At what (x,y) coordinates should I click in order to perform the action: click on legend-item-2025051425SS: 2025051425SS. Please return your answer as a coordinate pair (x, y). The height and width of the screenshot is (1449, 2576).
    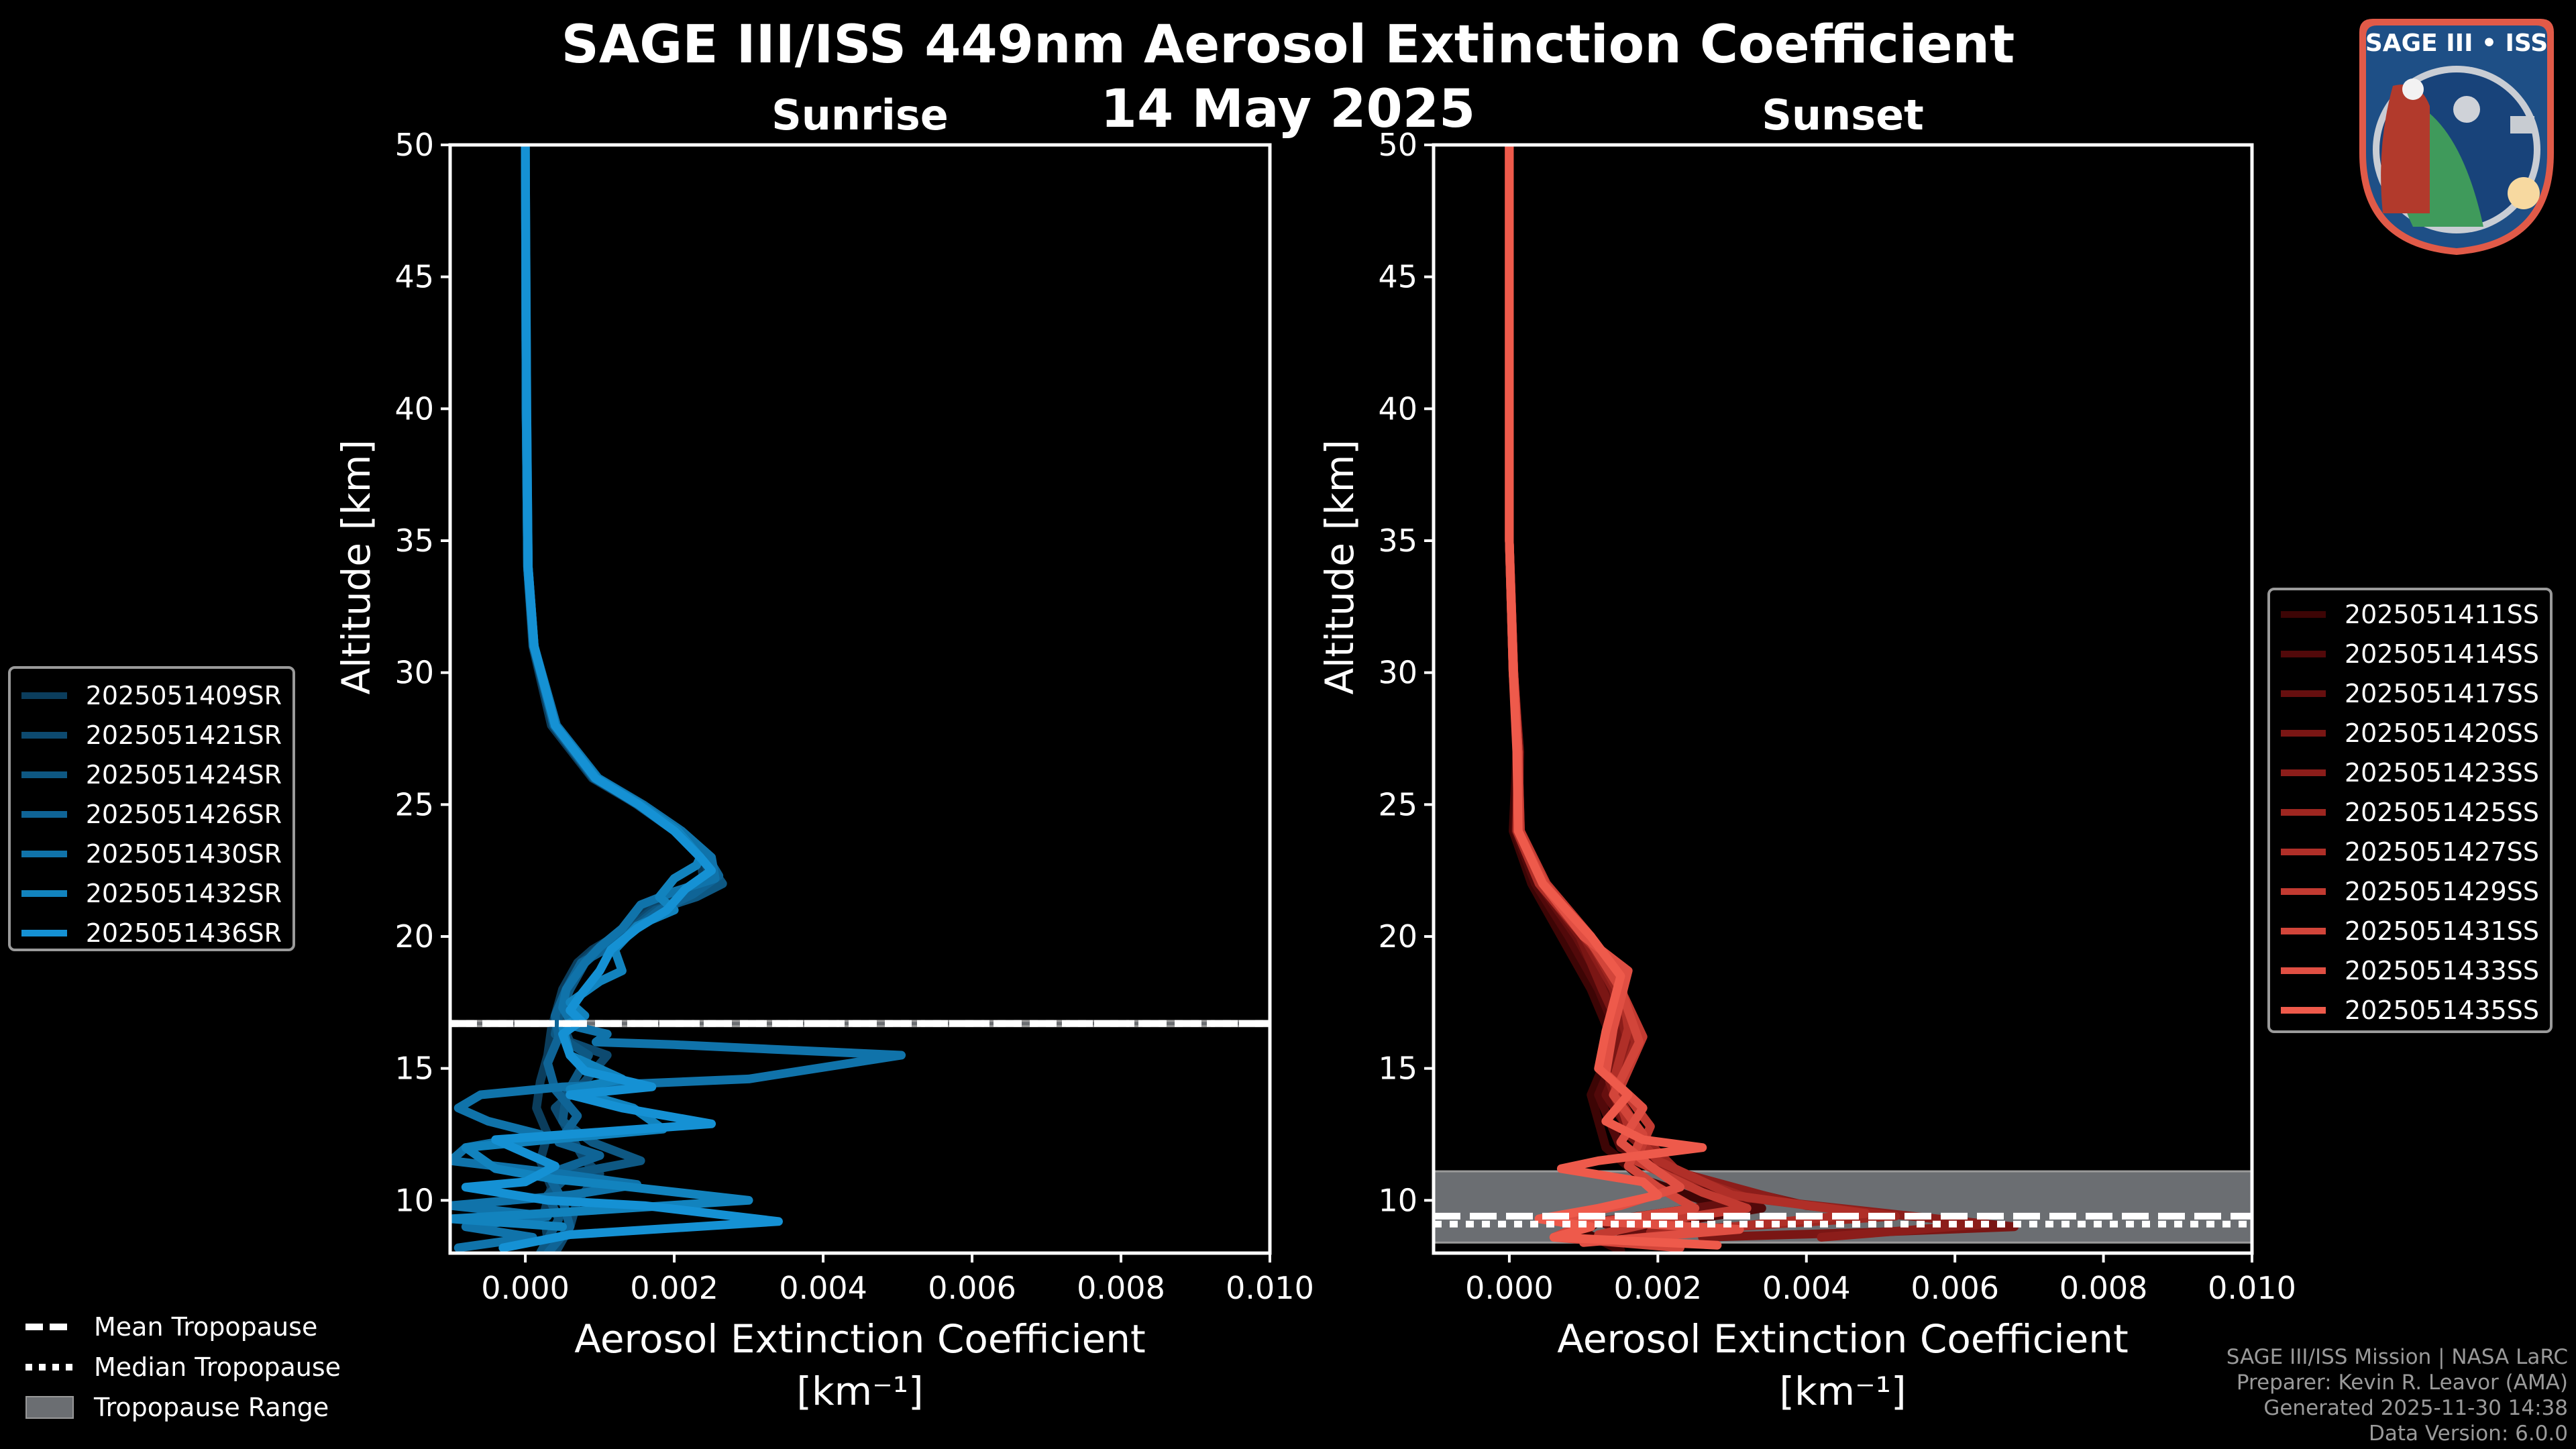
    Looking at the image, I should click on (2410, 812).